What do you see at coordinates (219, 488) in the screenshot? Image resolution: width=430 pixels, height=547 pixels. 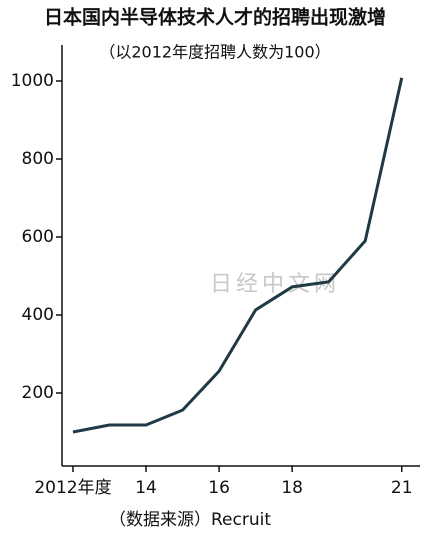 I see `x-tick-label: 16` at bounding box center [219, 488].